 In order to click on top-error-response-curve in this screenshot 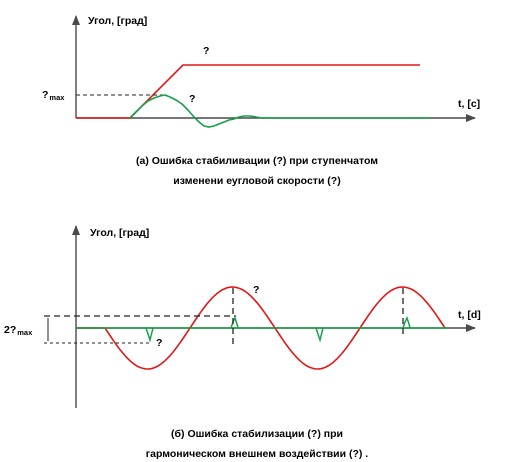, I will do `click(279, 111)`.